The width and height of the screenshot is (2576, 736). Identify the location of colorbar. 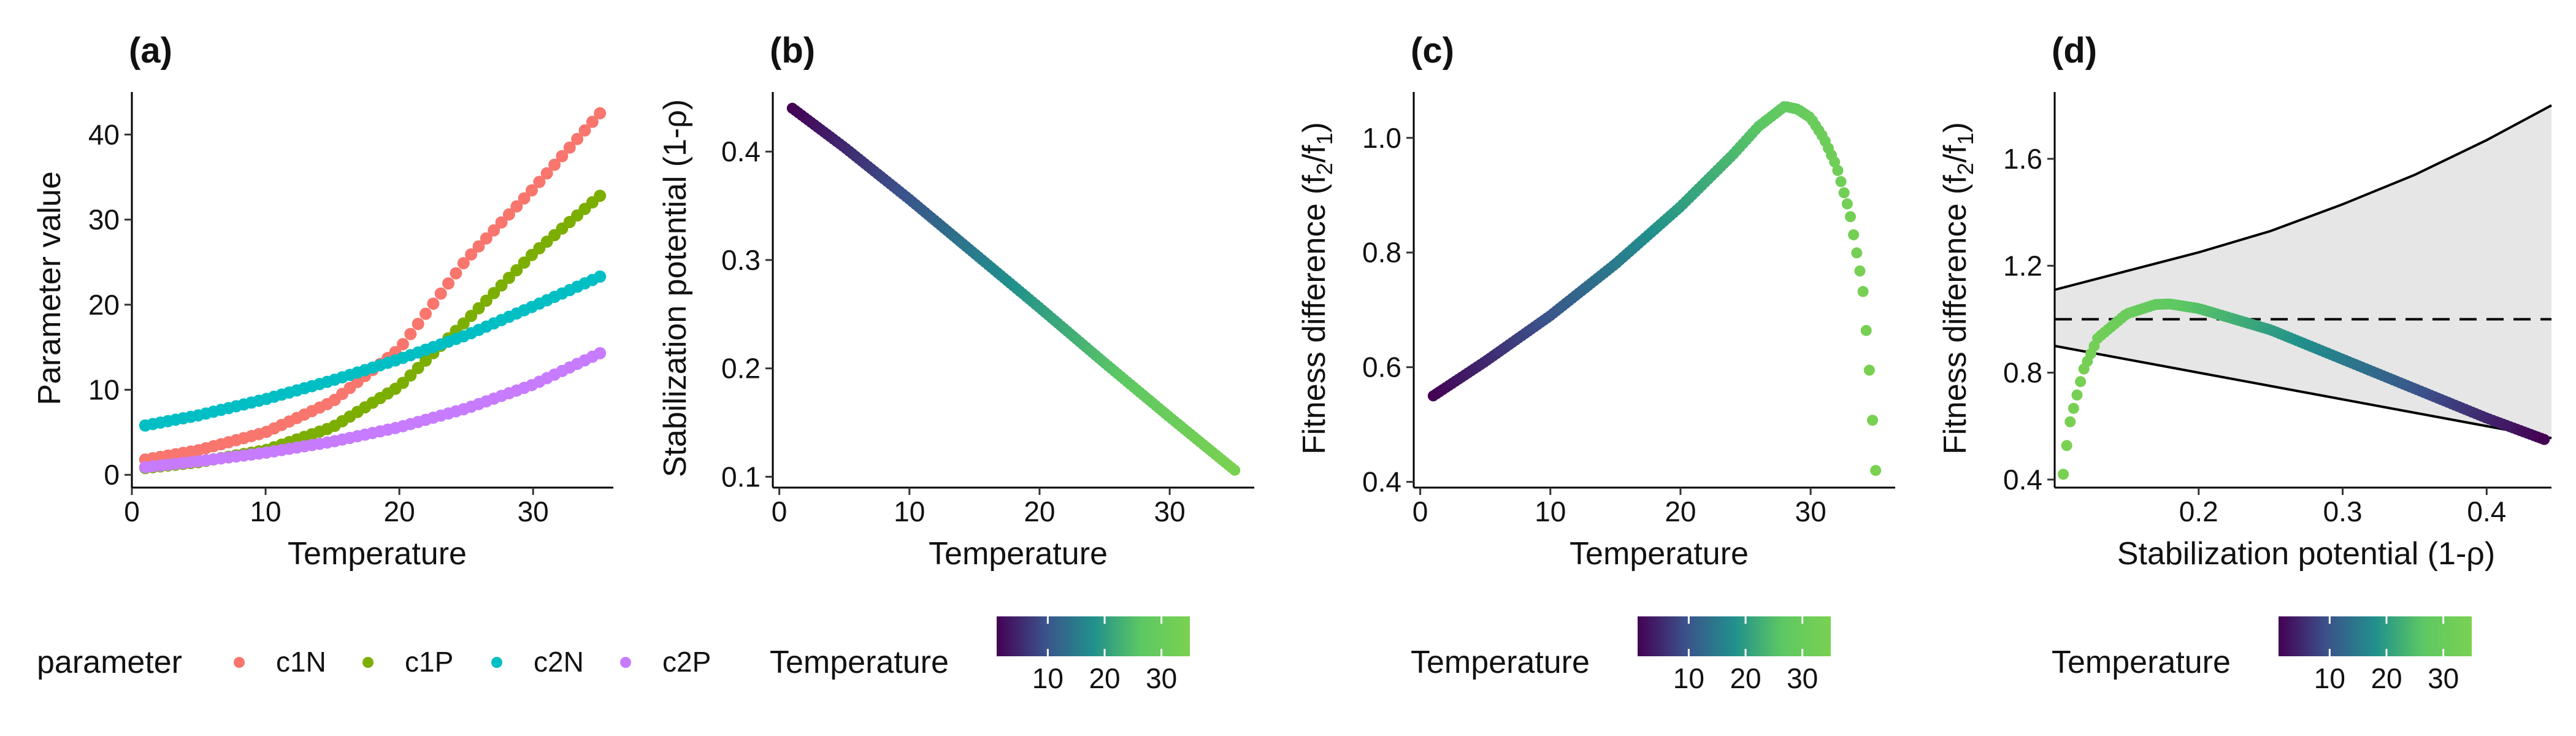
(1734, 636).